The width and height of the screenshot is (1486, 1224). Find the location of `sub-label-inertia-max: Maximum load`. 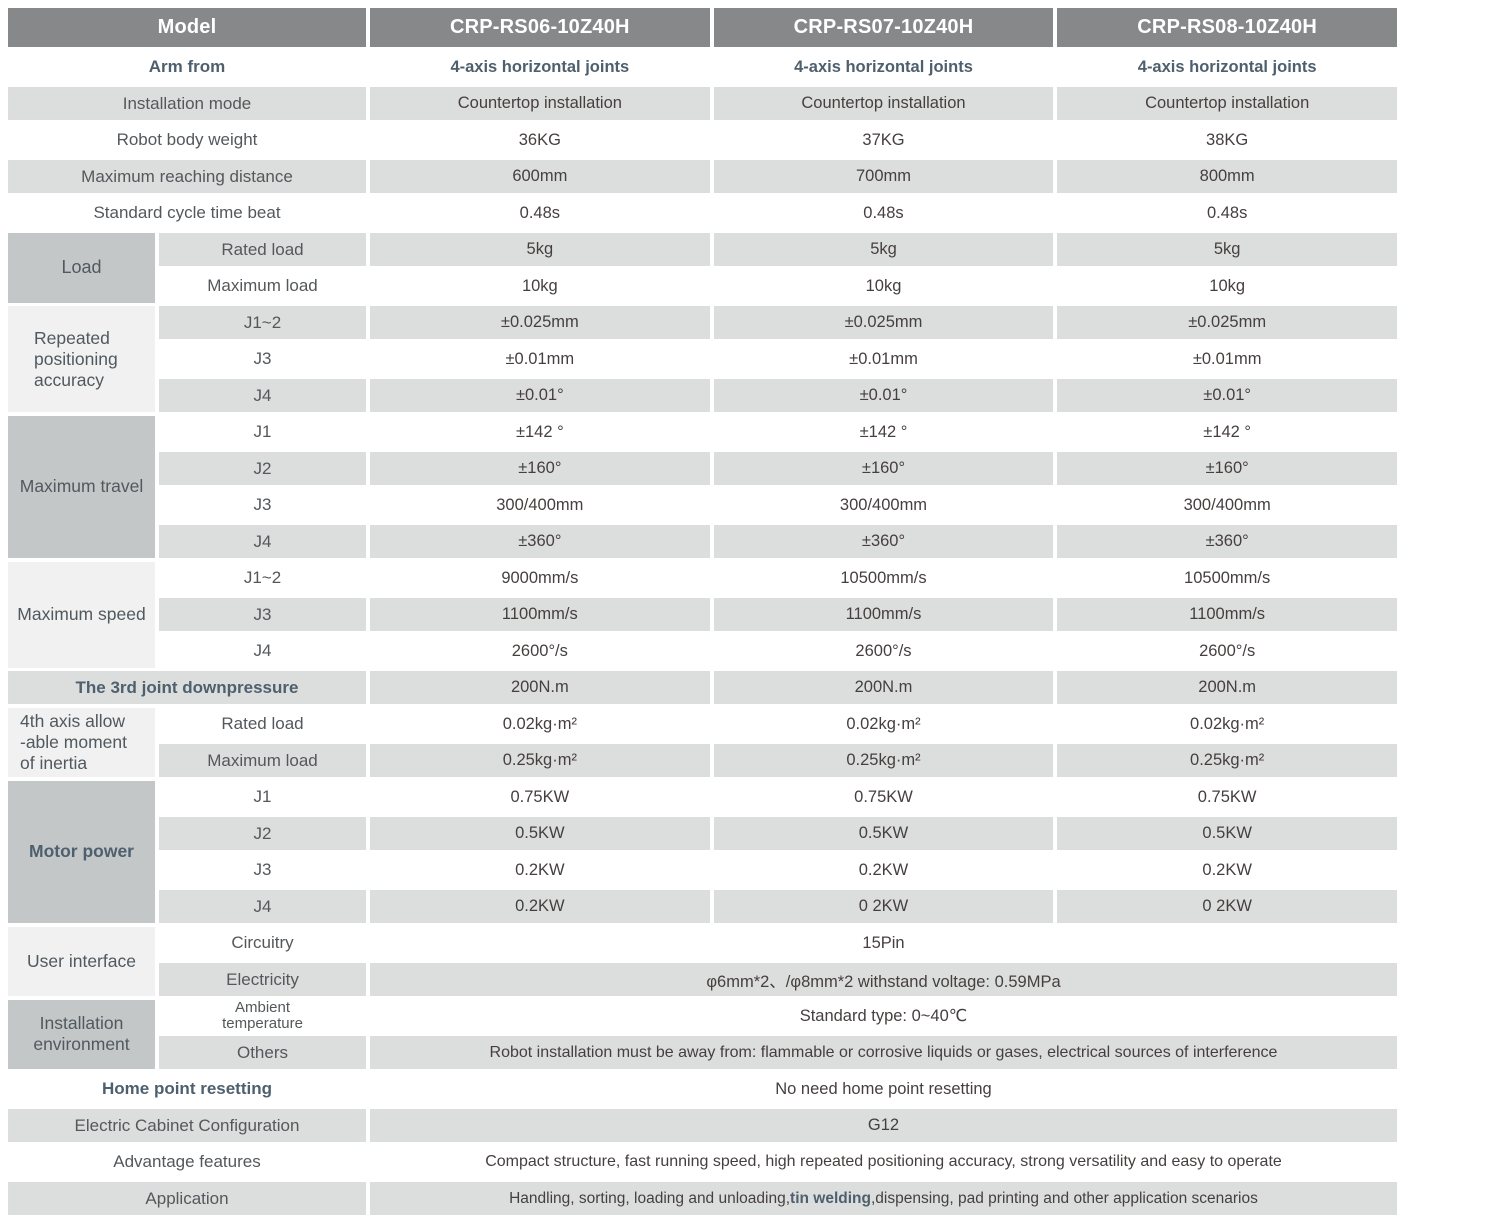

sub-label-inertia-max: Maximum load is located at coordinates (262, 760).